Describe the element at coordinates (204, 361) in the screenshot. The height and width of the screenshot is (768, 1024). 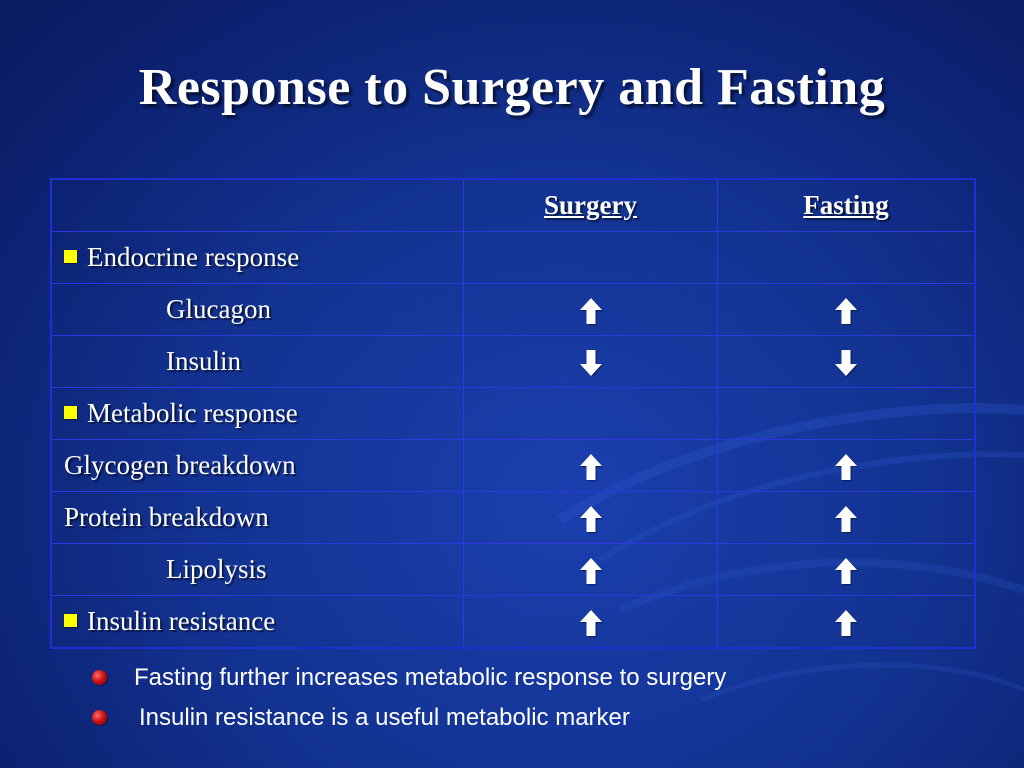
I see `row-label: Insulin` at that location.